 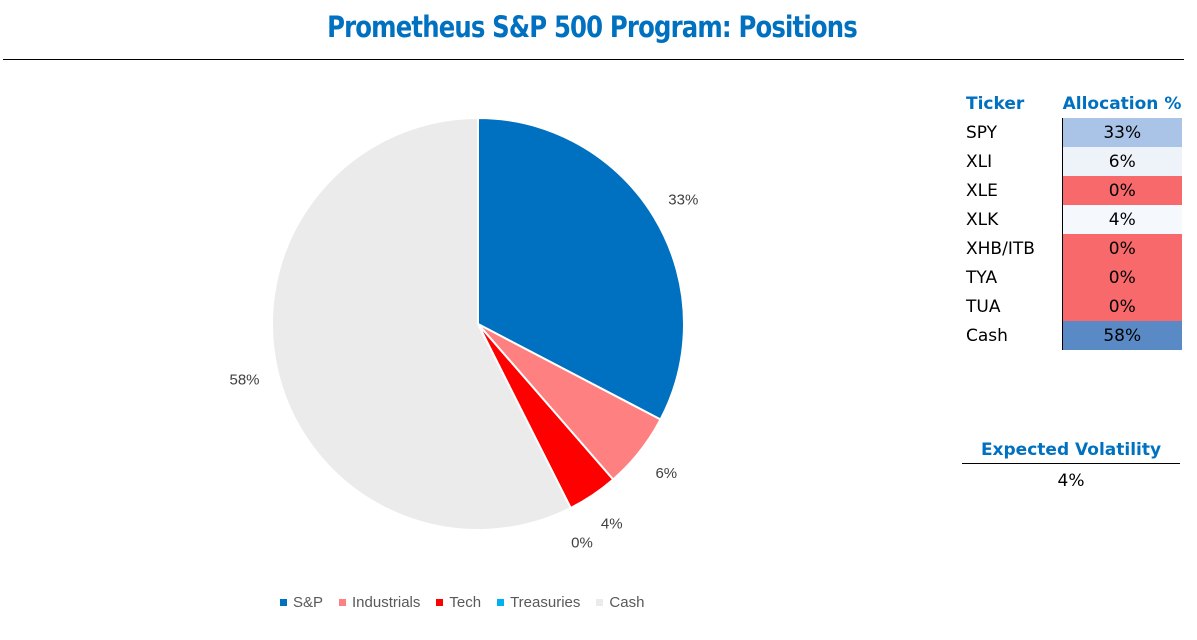 What do you see at coordinates (1000, 248) in the screenshot?
I see `ticker-cell: XHB/ITB` at bounding box center [1000, 248].